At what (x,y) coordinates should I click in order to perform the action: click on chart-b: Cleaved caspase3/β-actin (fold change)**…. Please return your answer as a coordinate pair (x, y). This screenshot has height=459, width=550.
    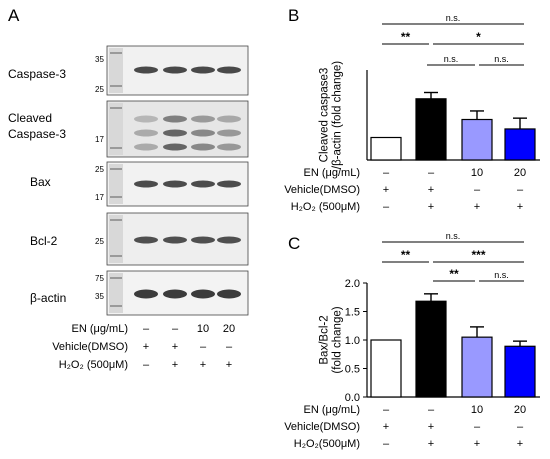
    Looking at the image, I should click on (429, 91).